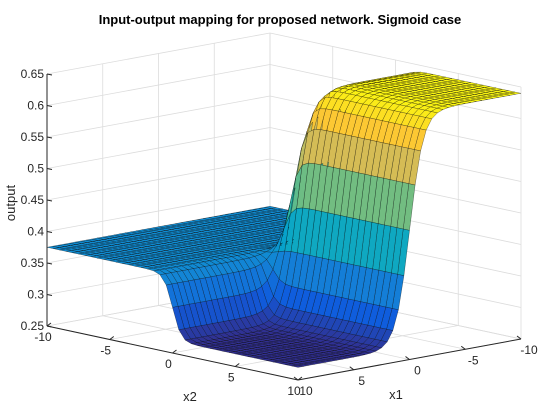 The height and width of the screenshot is (420, 560). What do you see at coordinates (35, 295) in the screenshot?
I see `z-tick-label: 0.3` at bounding box center [35, 295].